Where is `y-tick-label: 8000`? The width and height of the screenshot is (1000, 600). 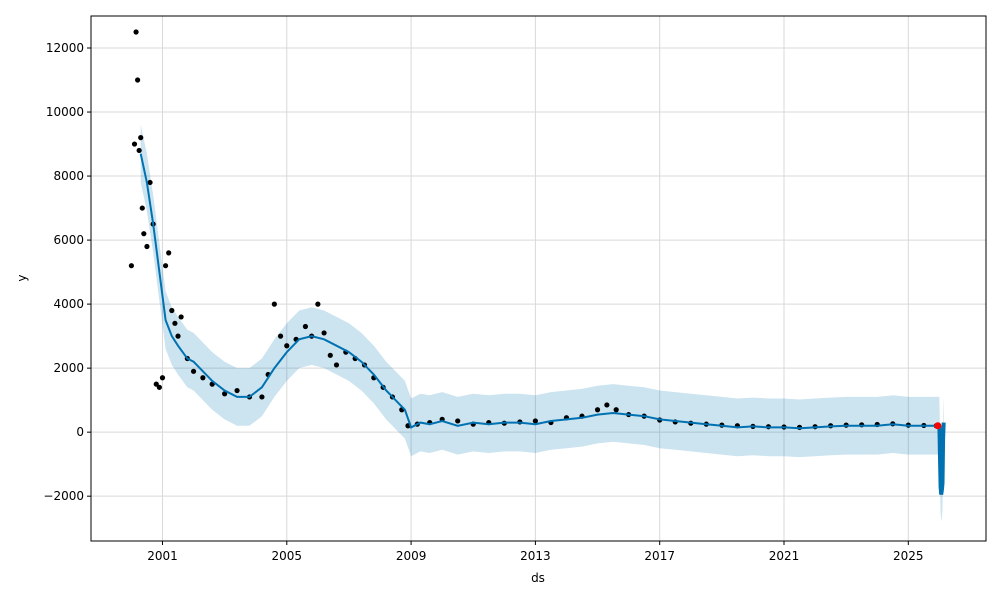 y-tick-label: 8000 is located at coordinates (68, 176).